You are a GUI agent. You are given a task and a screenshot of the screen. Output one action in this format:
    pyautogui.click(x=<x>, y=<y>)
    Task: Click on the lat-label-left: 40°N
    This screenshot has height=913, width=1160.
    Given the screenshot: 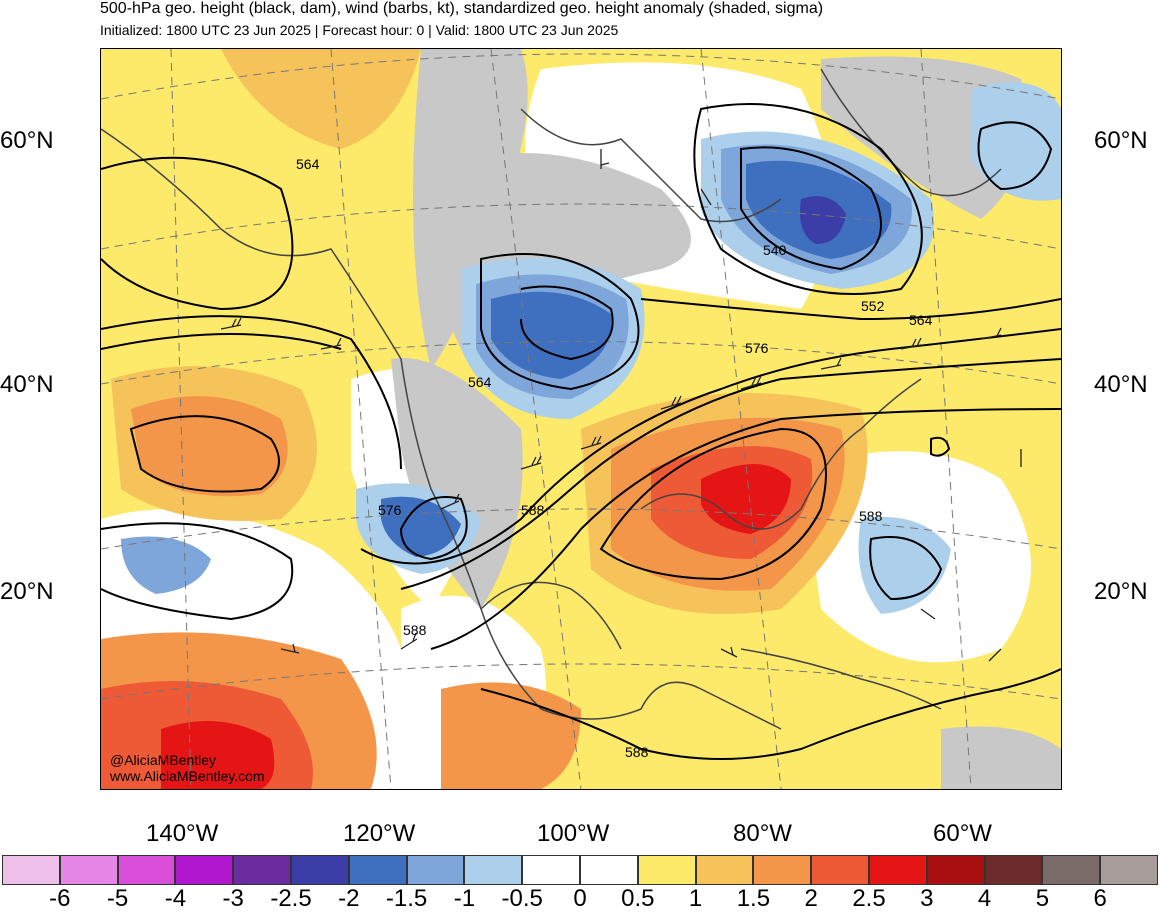 What is the action you would take?
    pyautogui.click(x=27, y=384)
    